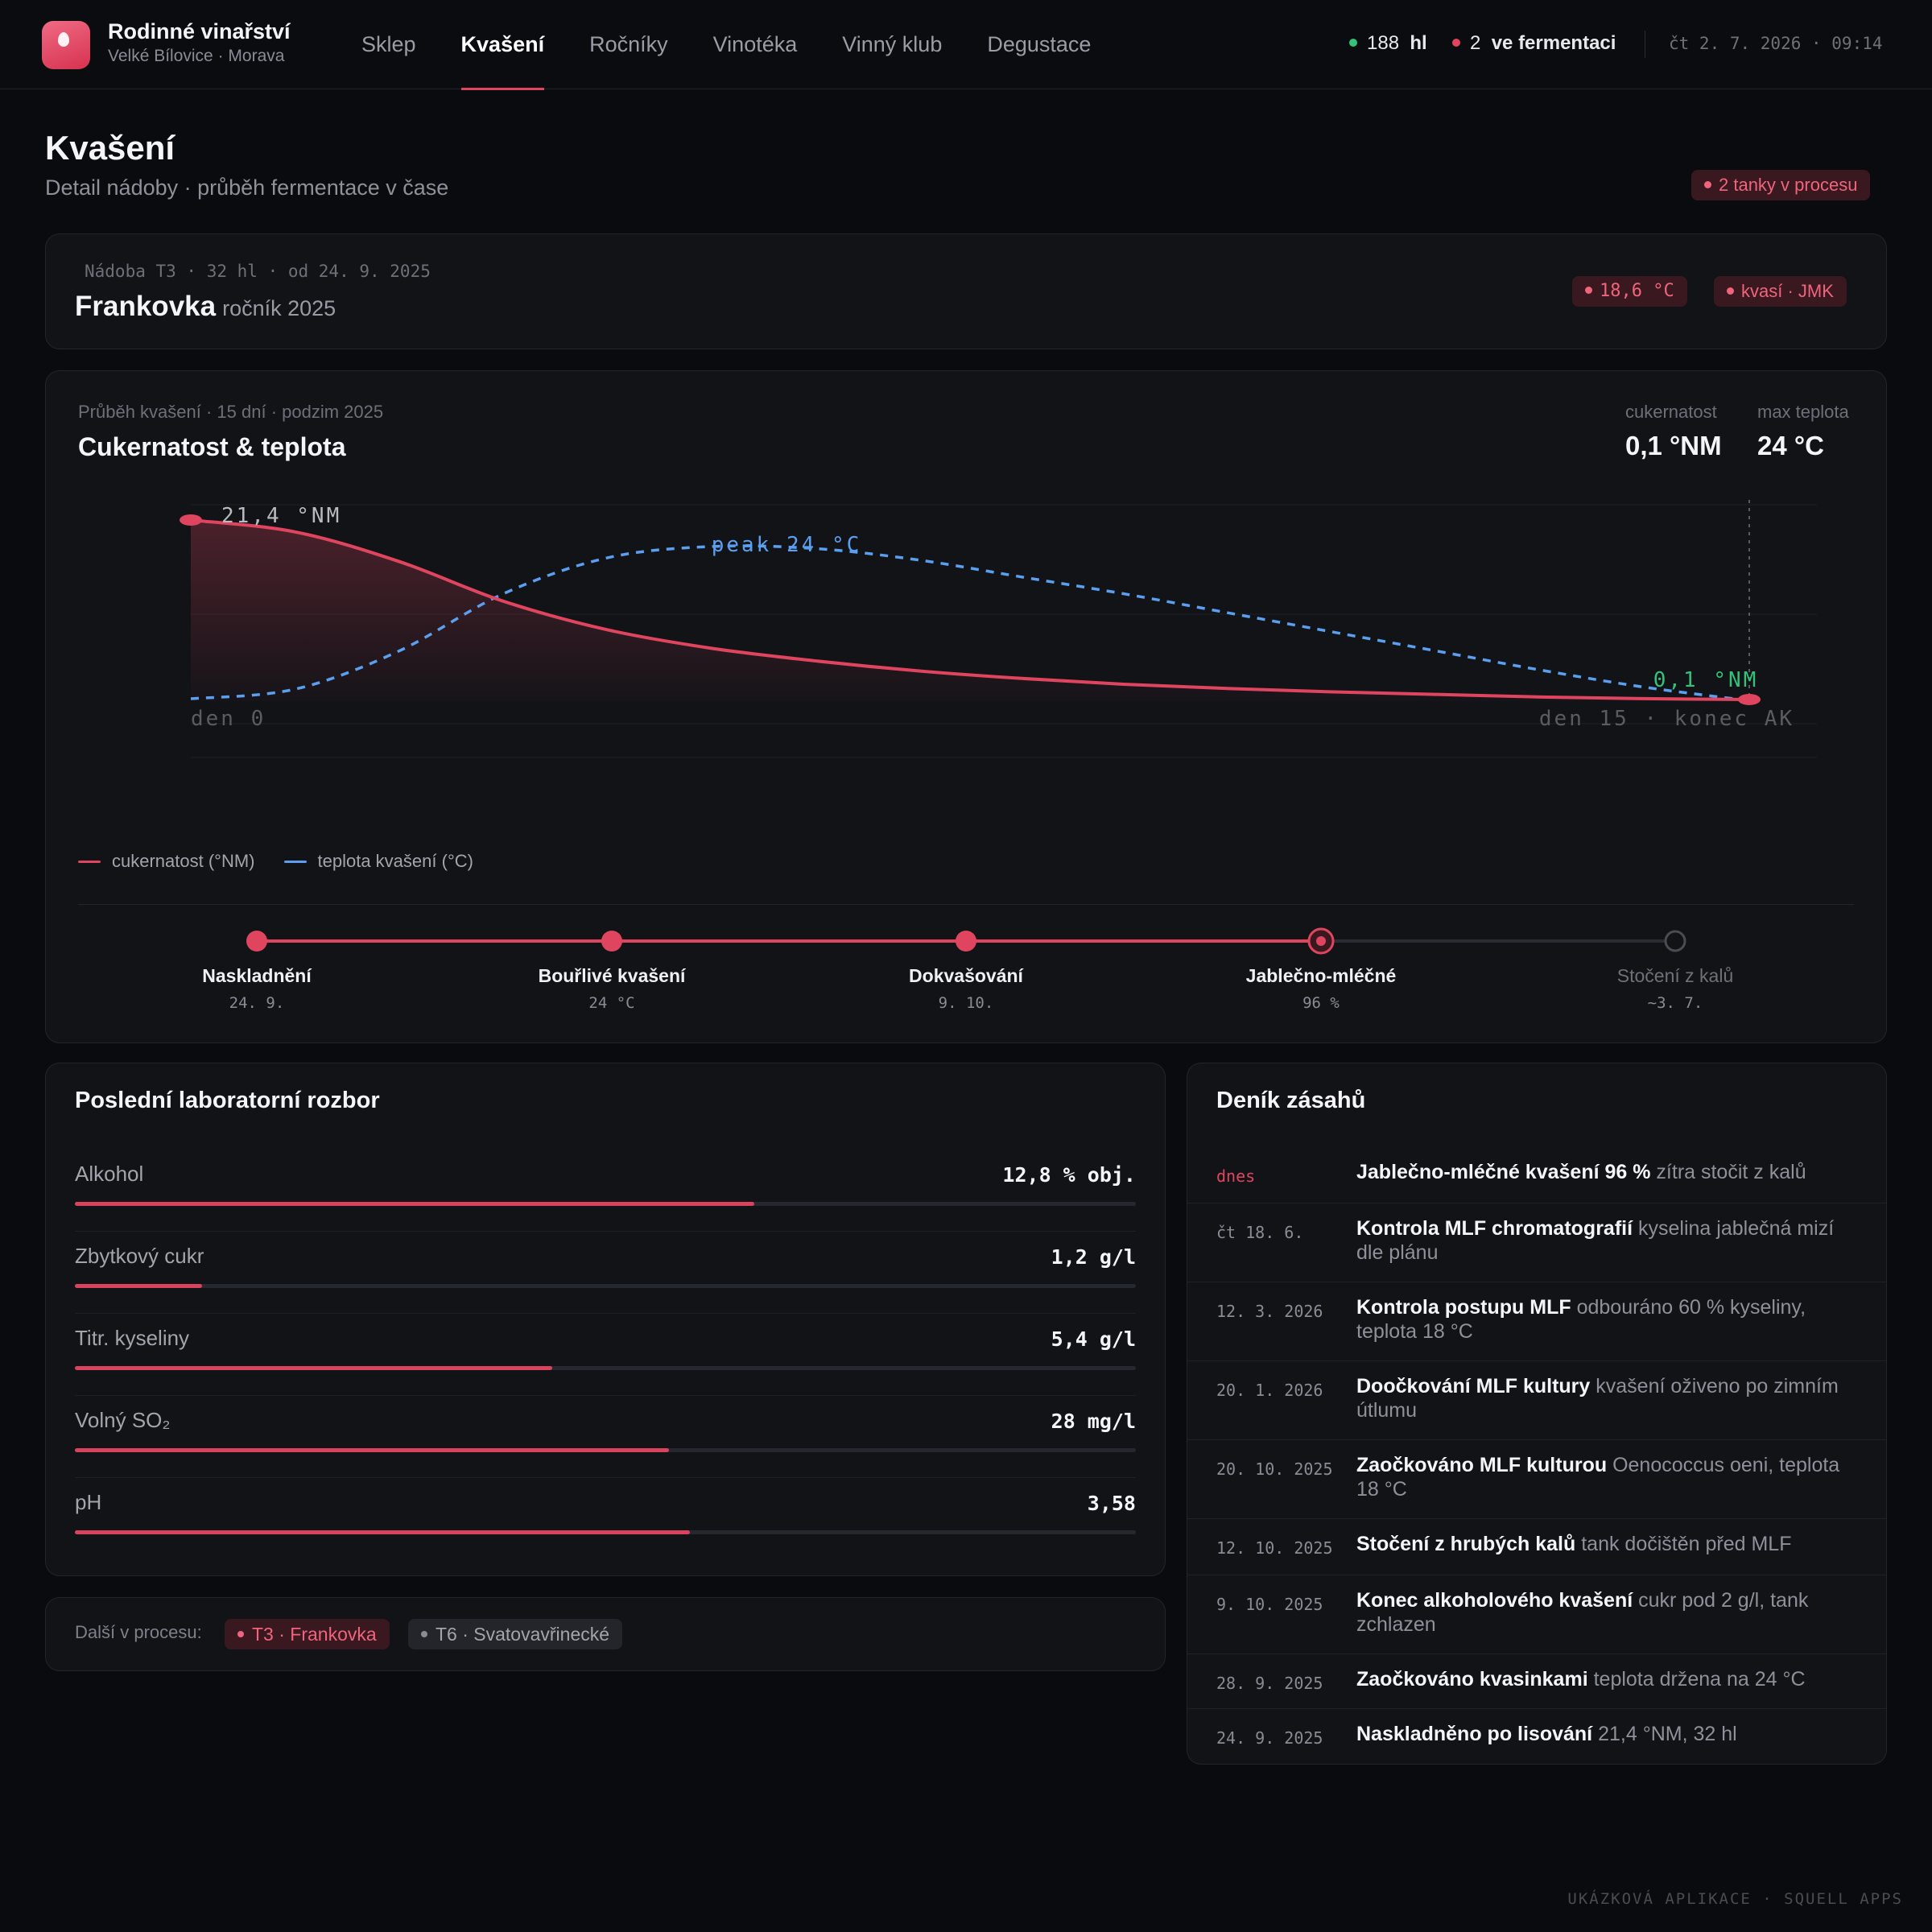  Describe the element at coordinates (227, 1100) in the screenshot. I see `lab-title: Poslední laboratorní rozbor` at that location.